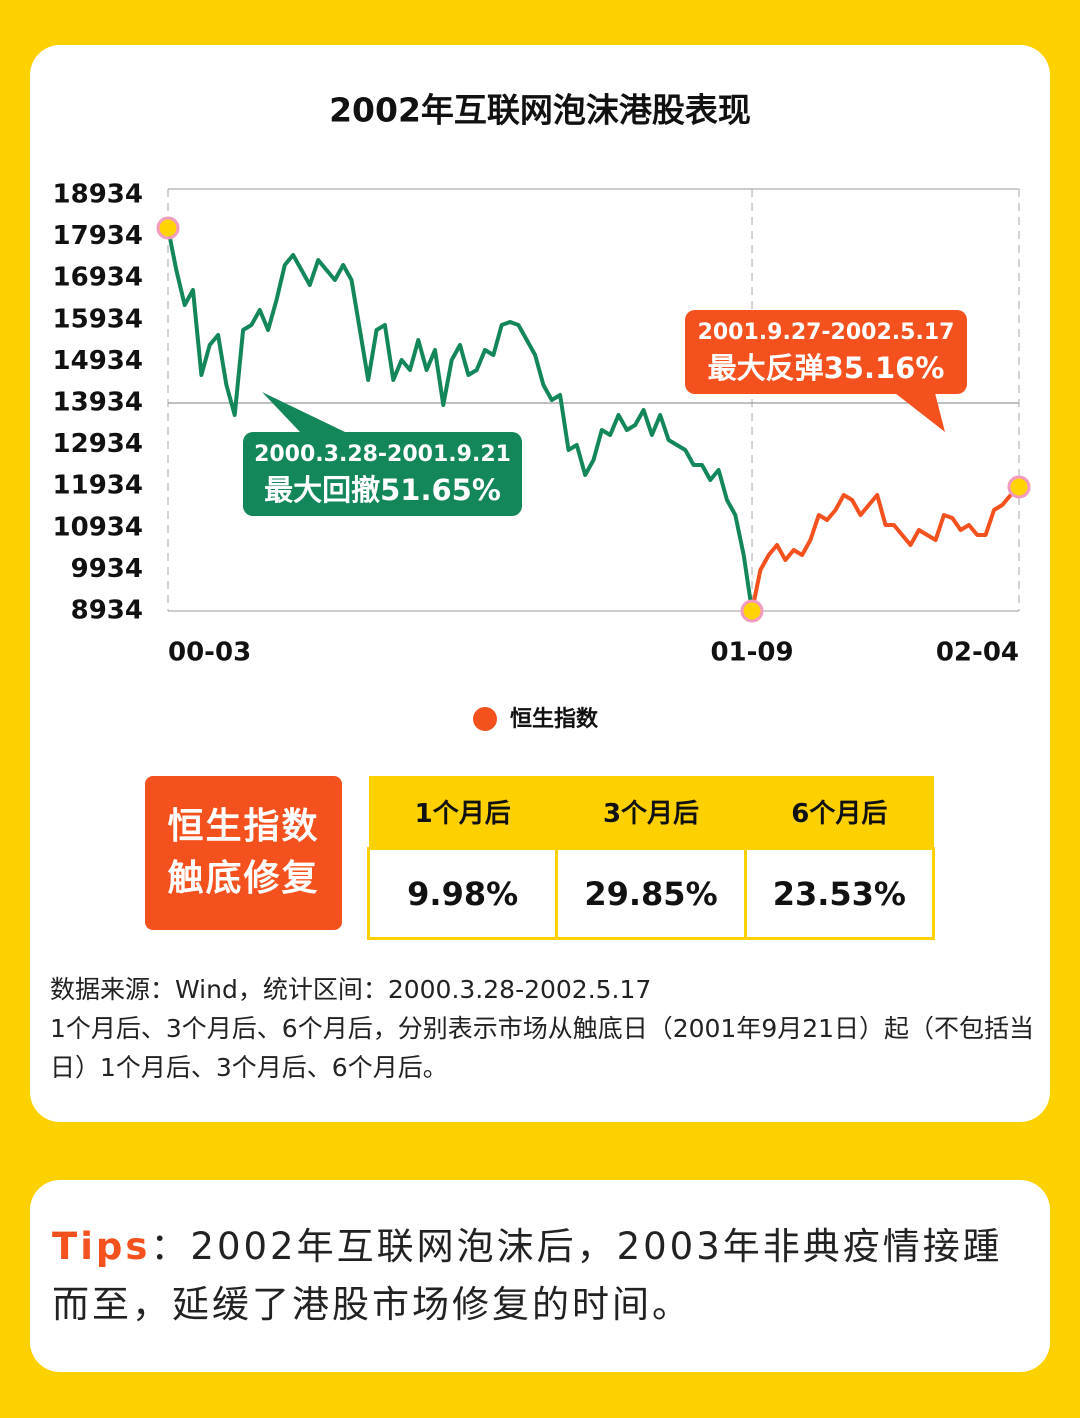  I want to click on value-cell: 29.85%, so click(651, 893).